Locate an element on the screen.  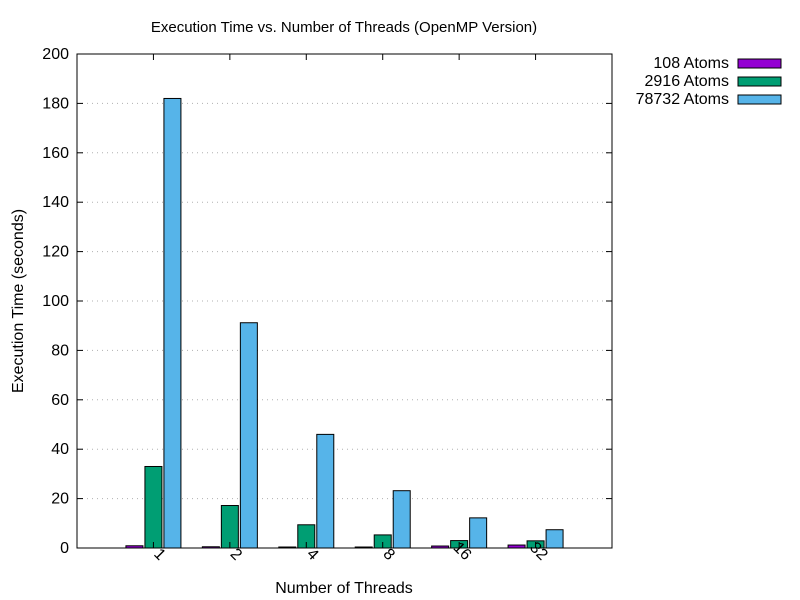
legend-label: 2916 Atoms is located at coordinates (687, 81).